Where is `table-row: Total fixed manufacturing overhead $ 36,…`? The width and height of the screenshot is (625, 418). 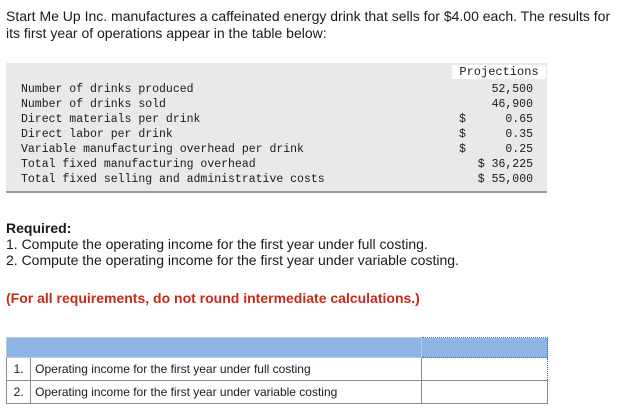
table-row: Total fixed manufacturing overhead $ 36,… is located at coordinates (276, 164).